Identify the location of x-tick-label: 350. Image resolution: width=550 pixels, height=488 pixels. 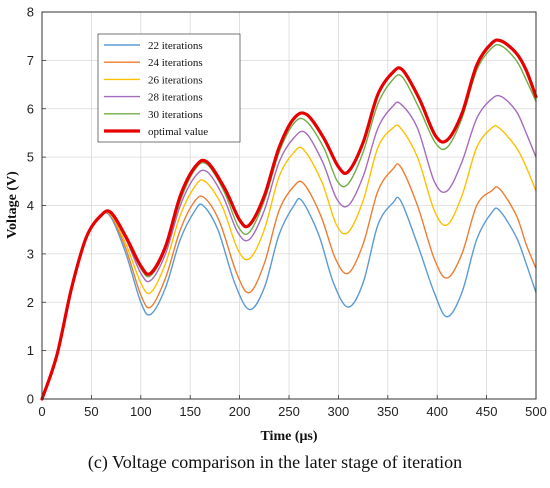
(388, 411).